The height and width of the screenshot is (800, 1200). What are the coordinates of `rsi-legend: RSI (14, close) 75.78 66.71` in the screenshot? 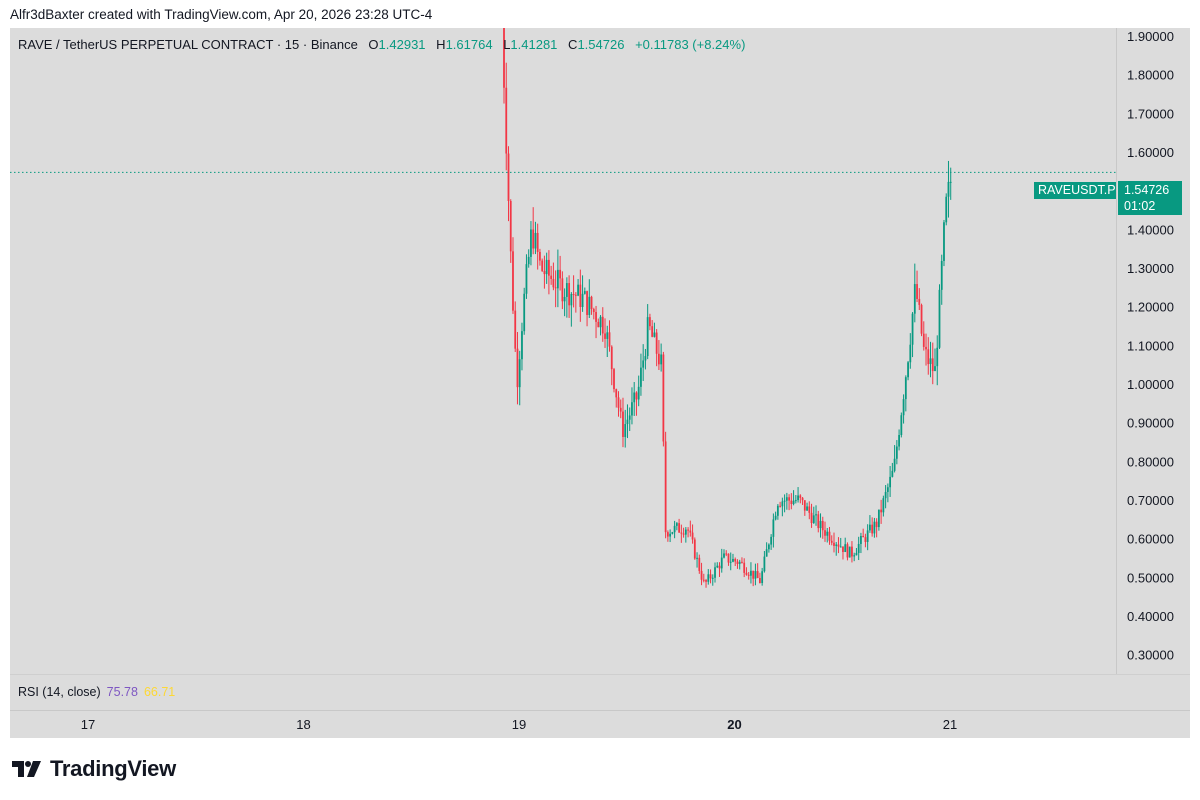 It's located at (99, 692).